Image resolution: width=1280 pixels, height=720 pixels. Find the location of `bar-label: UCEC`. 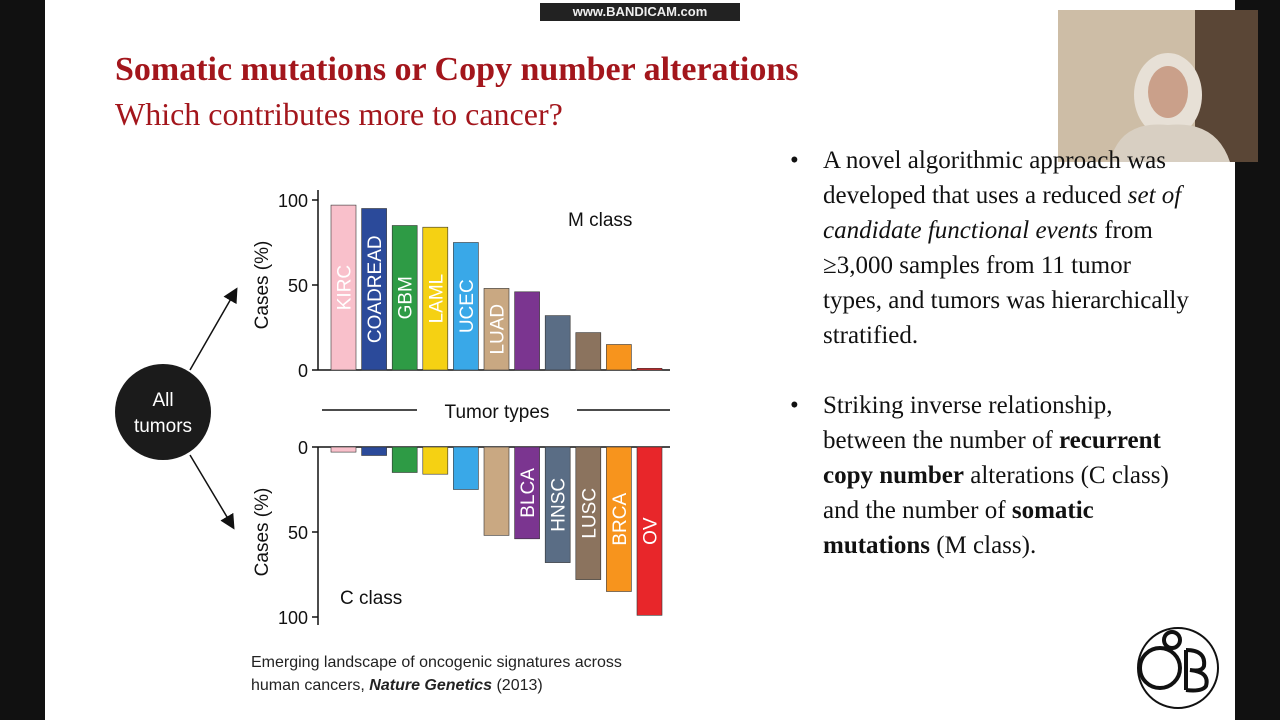

bar-label: UCEC is located at coordinates (467, 306).